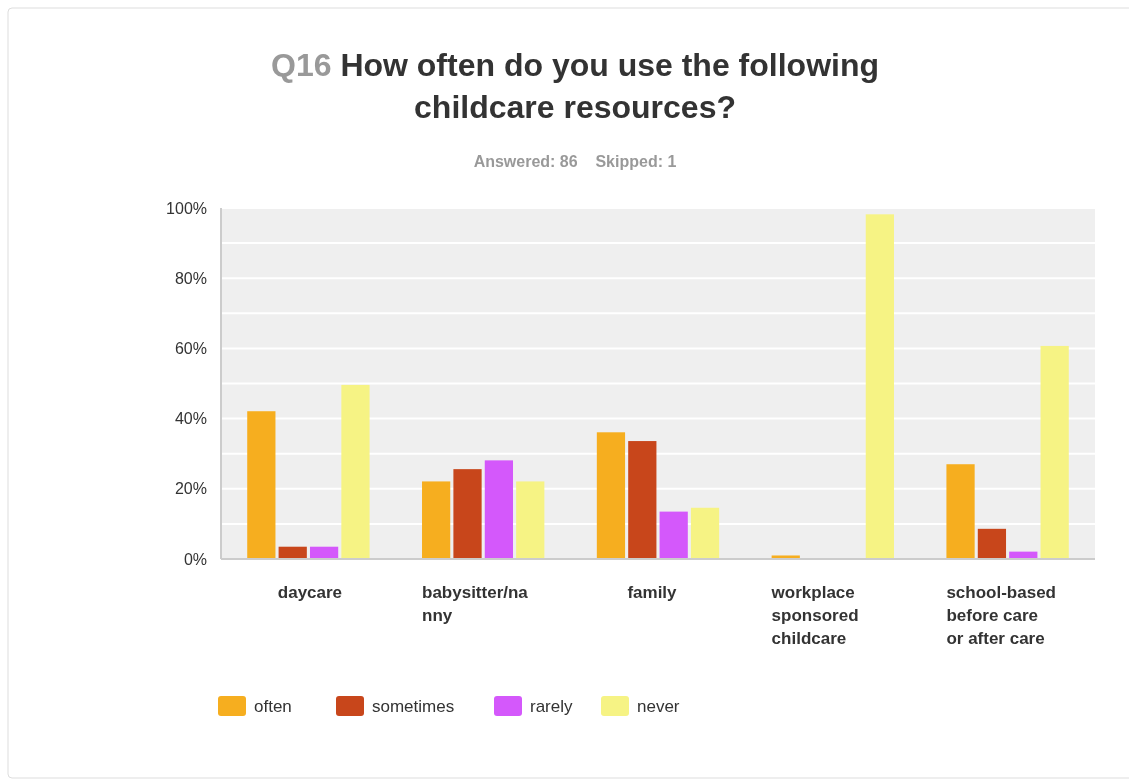  I want to click on chart-subtitle: Answered: 86 Skipped: 1, so click(575, 161).